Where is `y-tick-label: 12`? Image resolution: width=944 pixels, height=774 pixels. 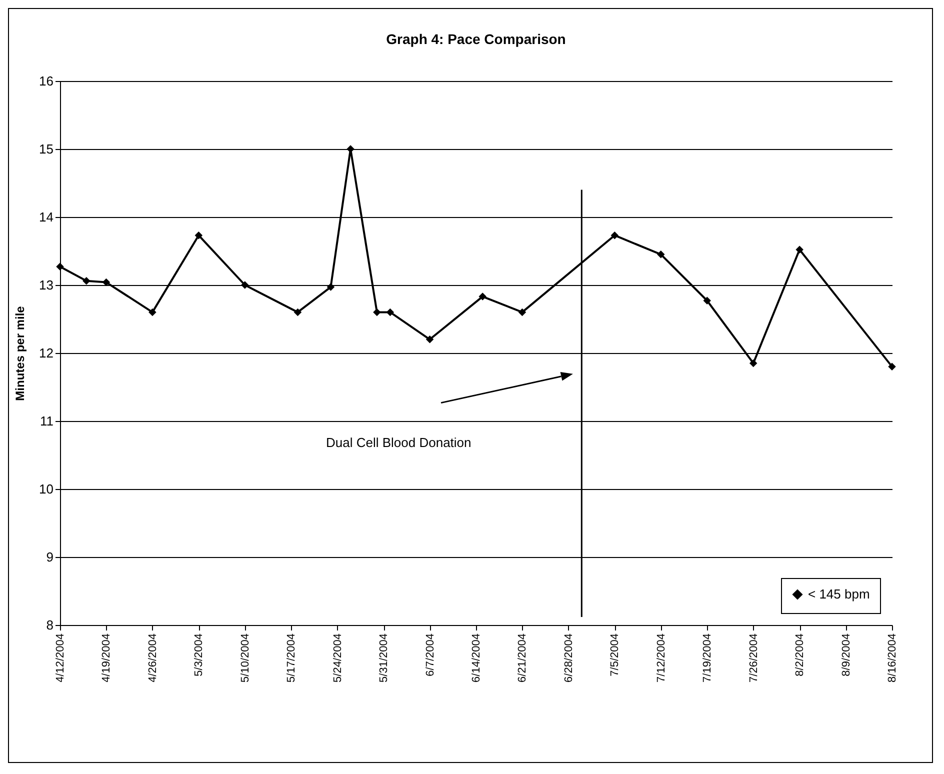 y-tick-label: 12 is located at coordinates (46, 353).